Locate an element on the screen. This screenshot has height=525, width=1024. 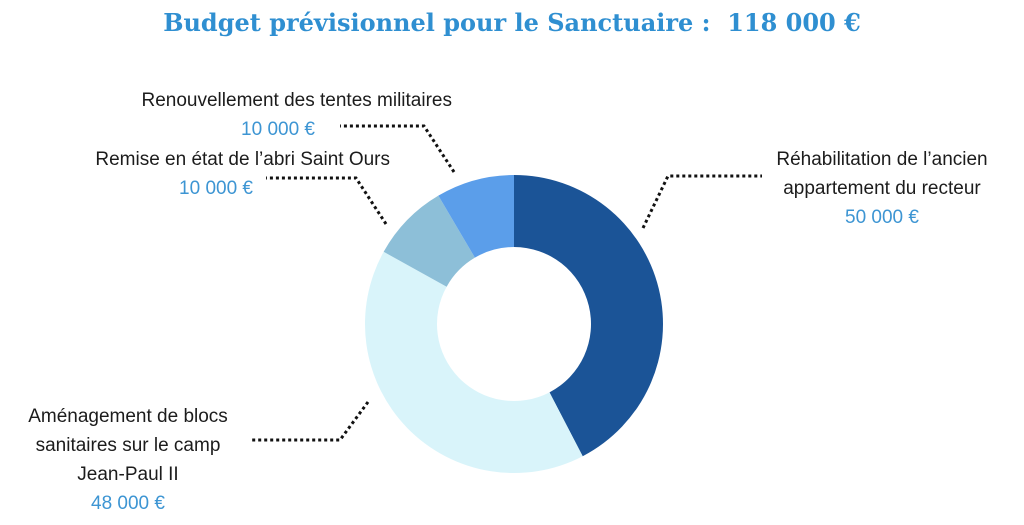
leader-tentes is located at coordinates (398, 148).